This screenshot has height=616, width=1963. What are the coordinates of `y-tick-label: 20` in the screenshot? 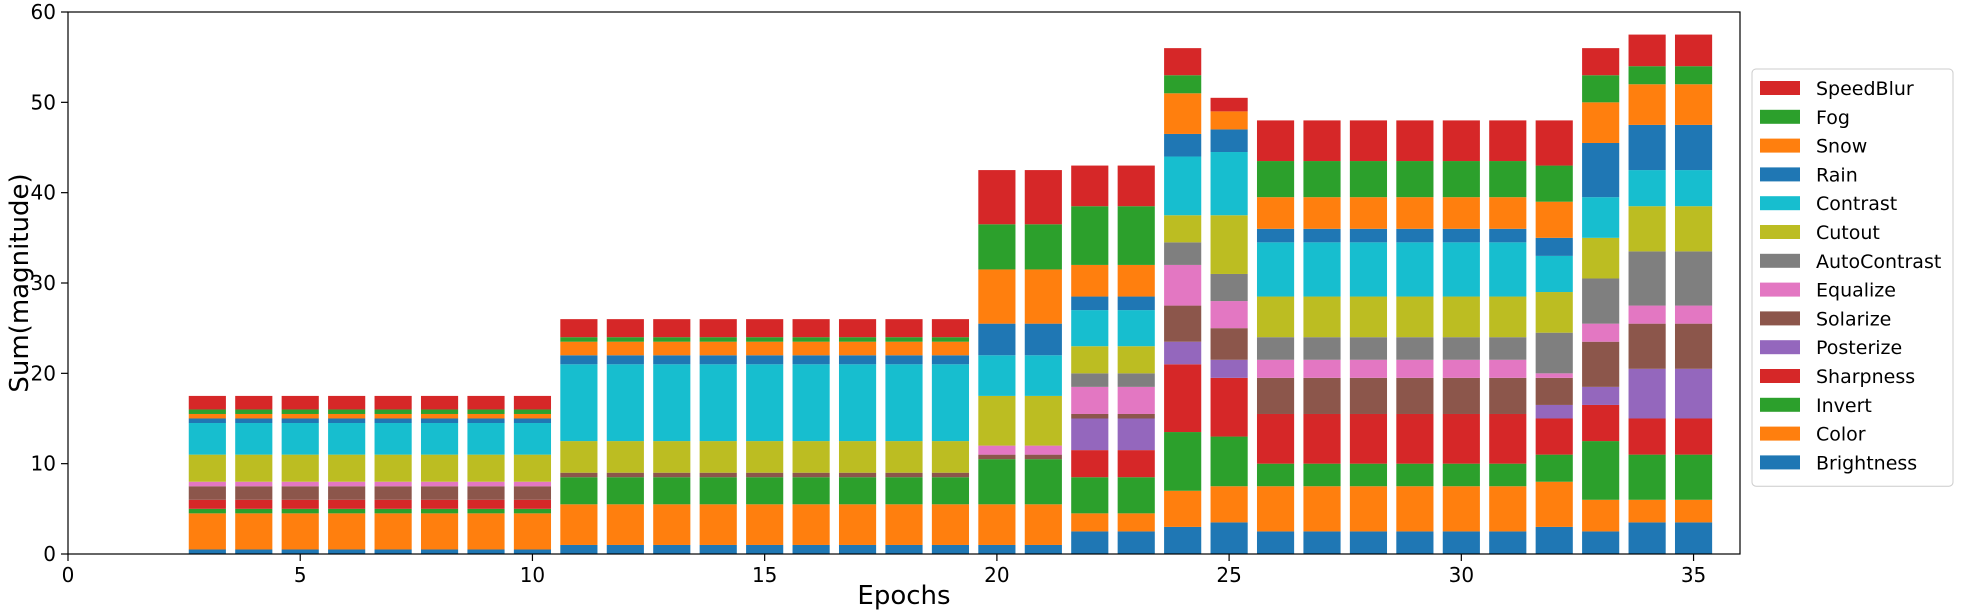 It's located at (43, 373).